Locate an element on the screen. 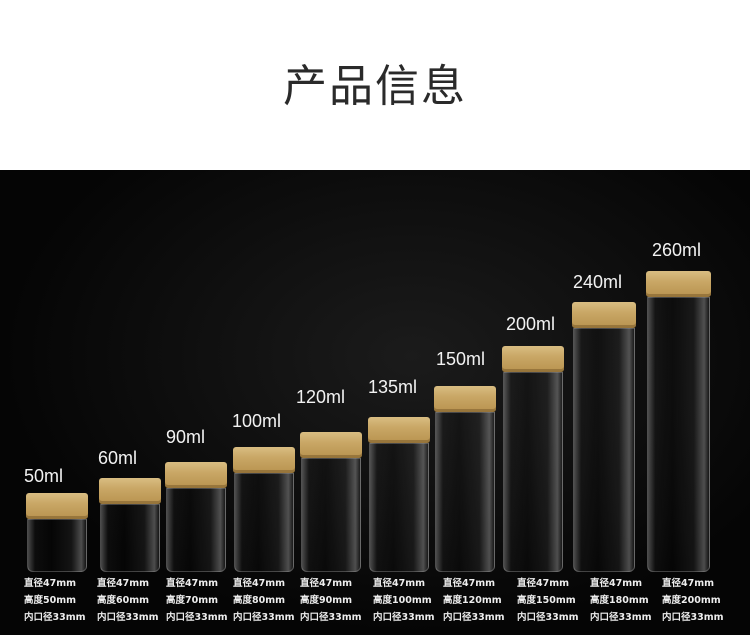 This screenshot has height=635, width=750. spec-height: 高度200mm is located at coordinates (691, 600).